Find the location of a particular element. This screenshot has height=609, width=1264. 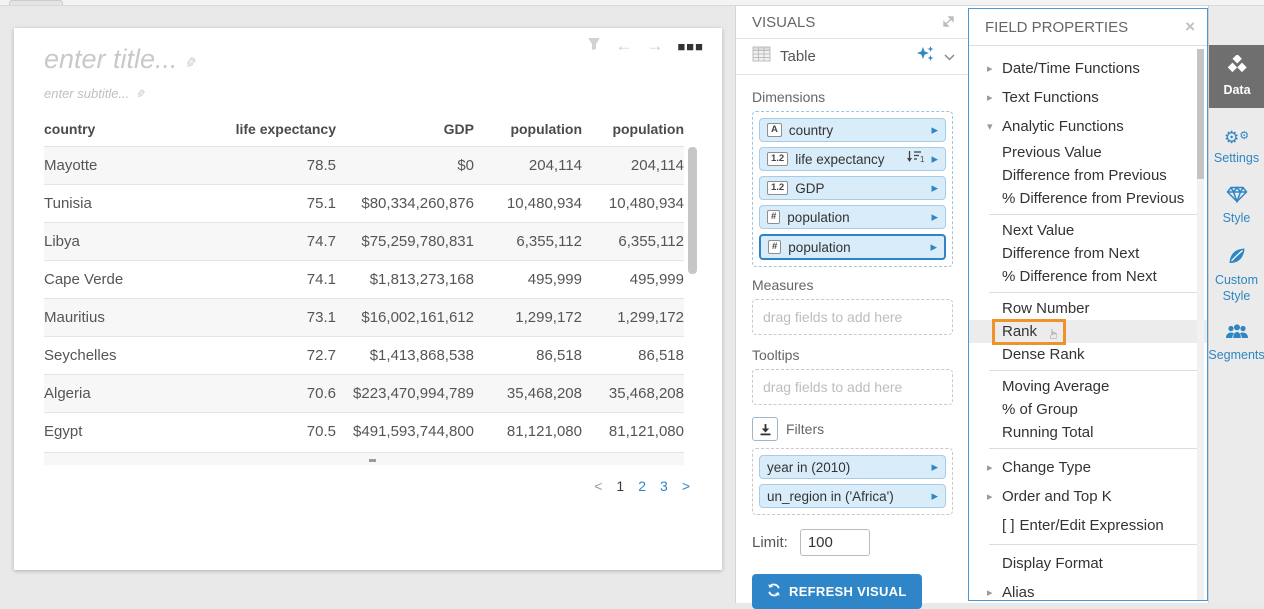

ai-sparkles-icon is located at coordinates (925, 56).